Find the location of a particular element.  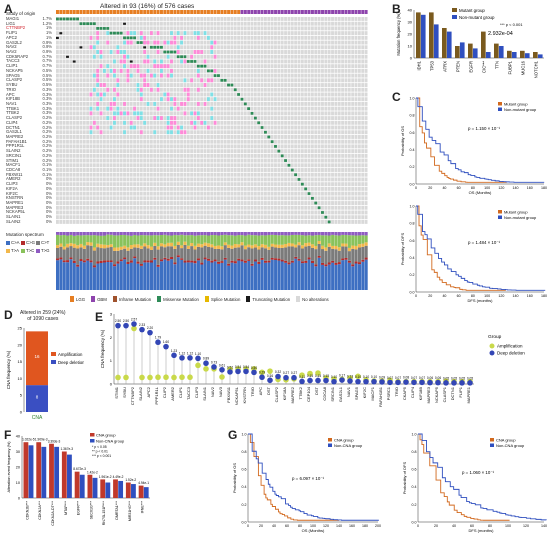

gene-name: AMER2 is located at coordinates (13, 179).